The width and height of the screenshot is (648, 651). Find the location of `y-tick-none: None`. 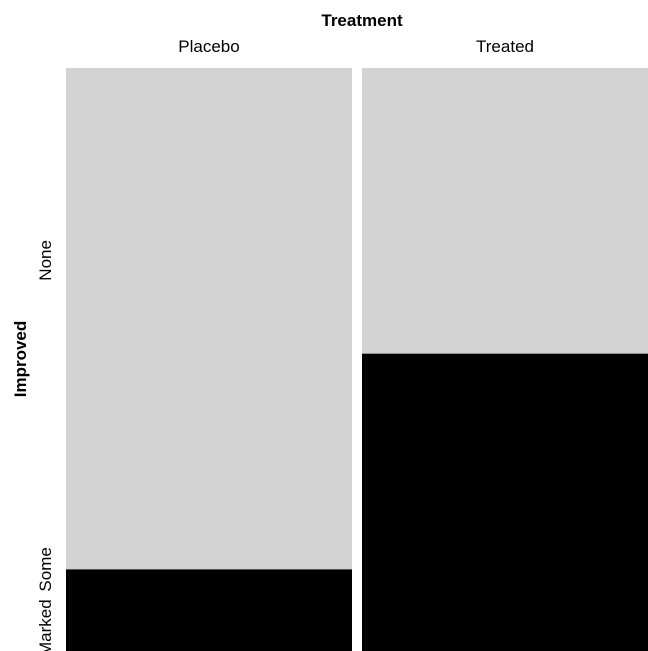

y-tick-none: None is located at coordinates (45, 260).